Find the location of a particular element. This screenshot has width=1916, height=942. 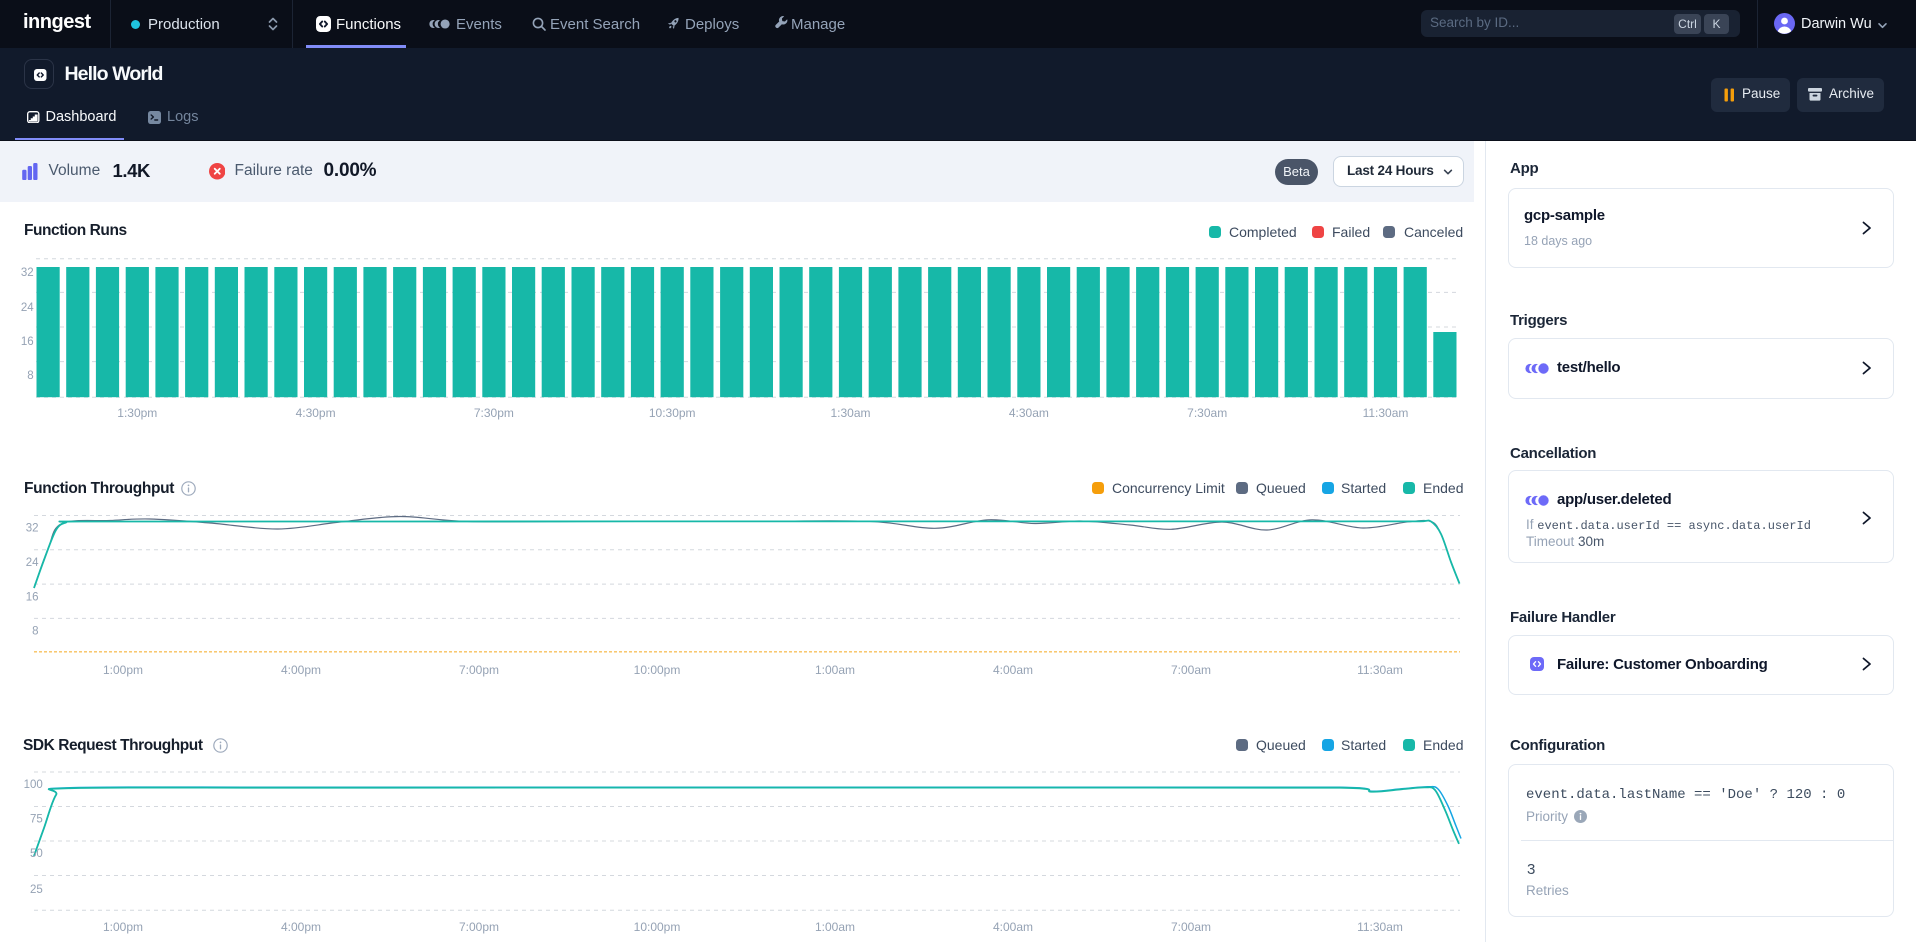

svg-text: 50 is located at coordinates (36, 854).